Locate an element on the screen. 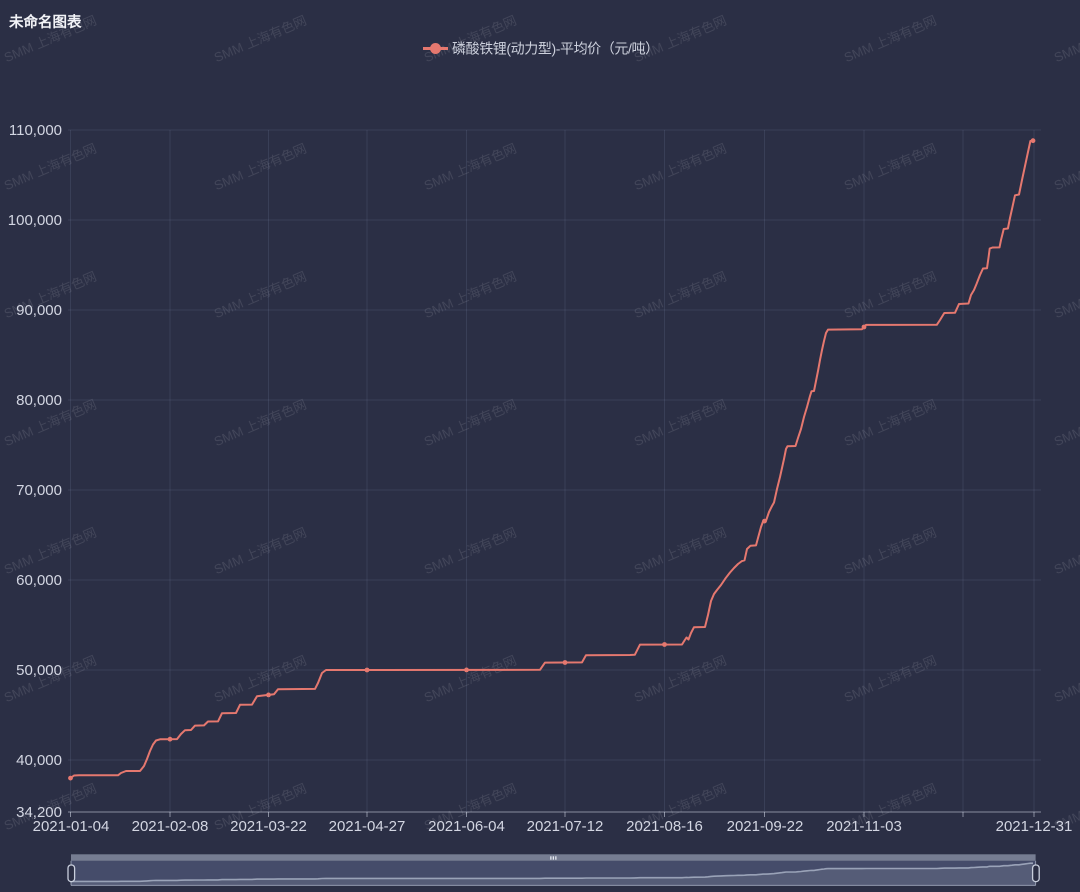  svg-text: 34,200 is located at coordinates (39, 812).